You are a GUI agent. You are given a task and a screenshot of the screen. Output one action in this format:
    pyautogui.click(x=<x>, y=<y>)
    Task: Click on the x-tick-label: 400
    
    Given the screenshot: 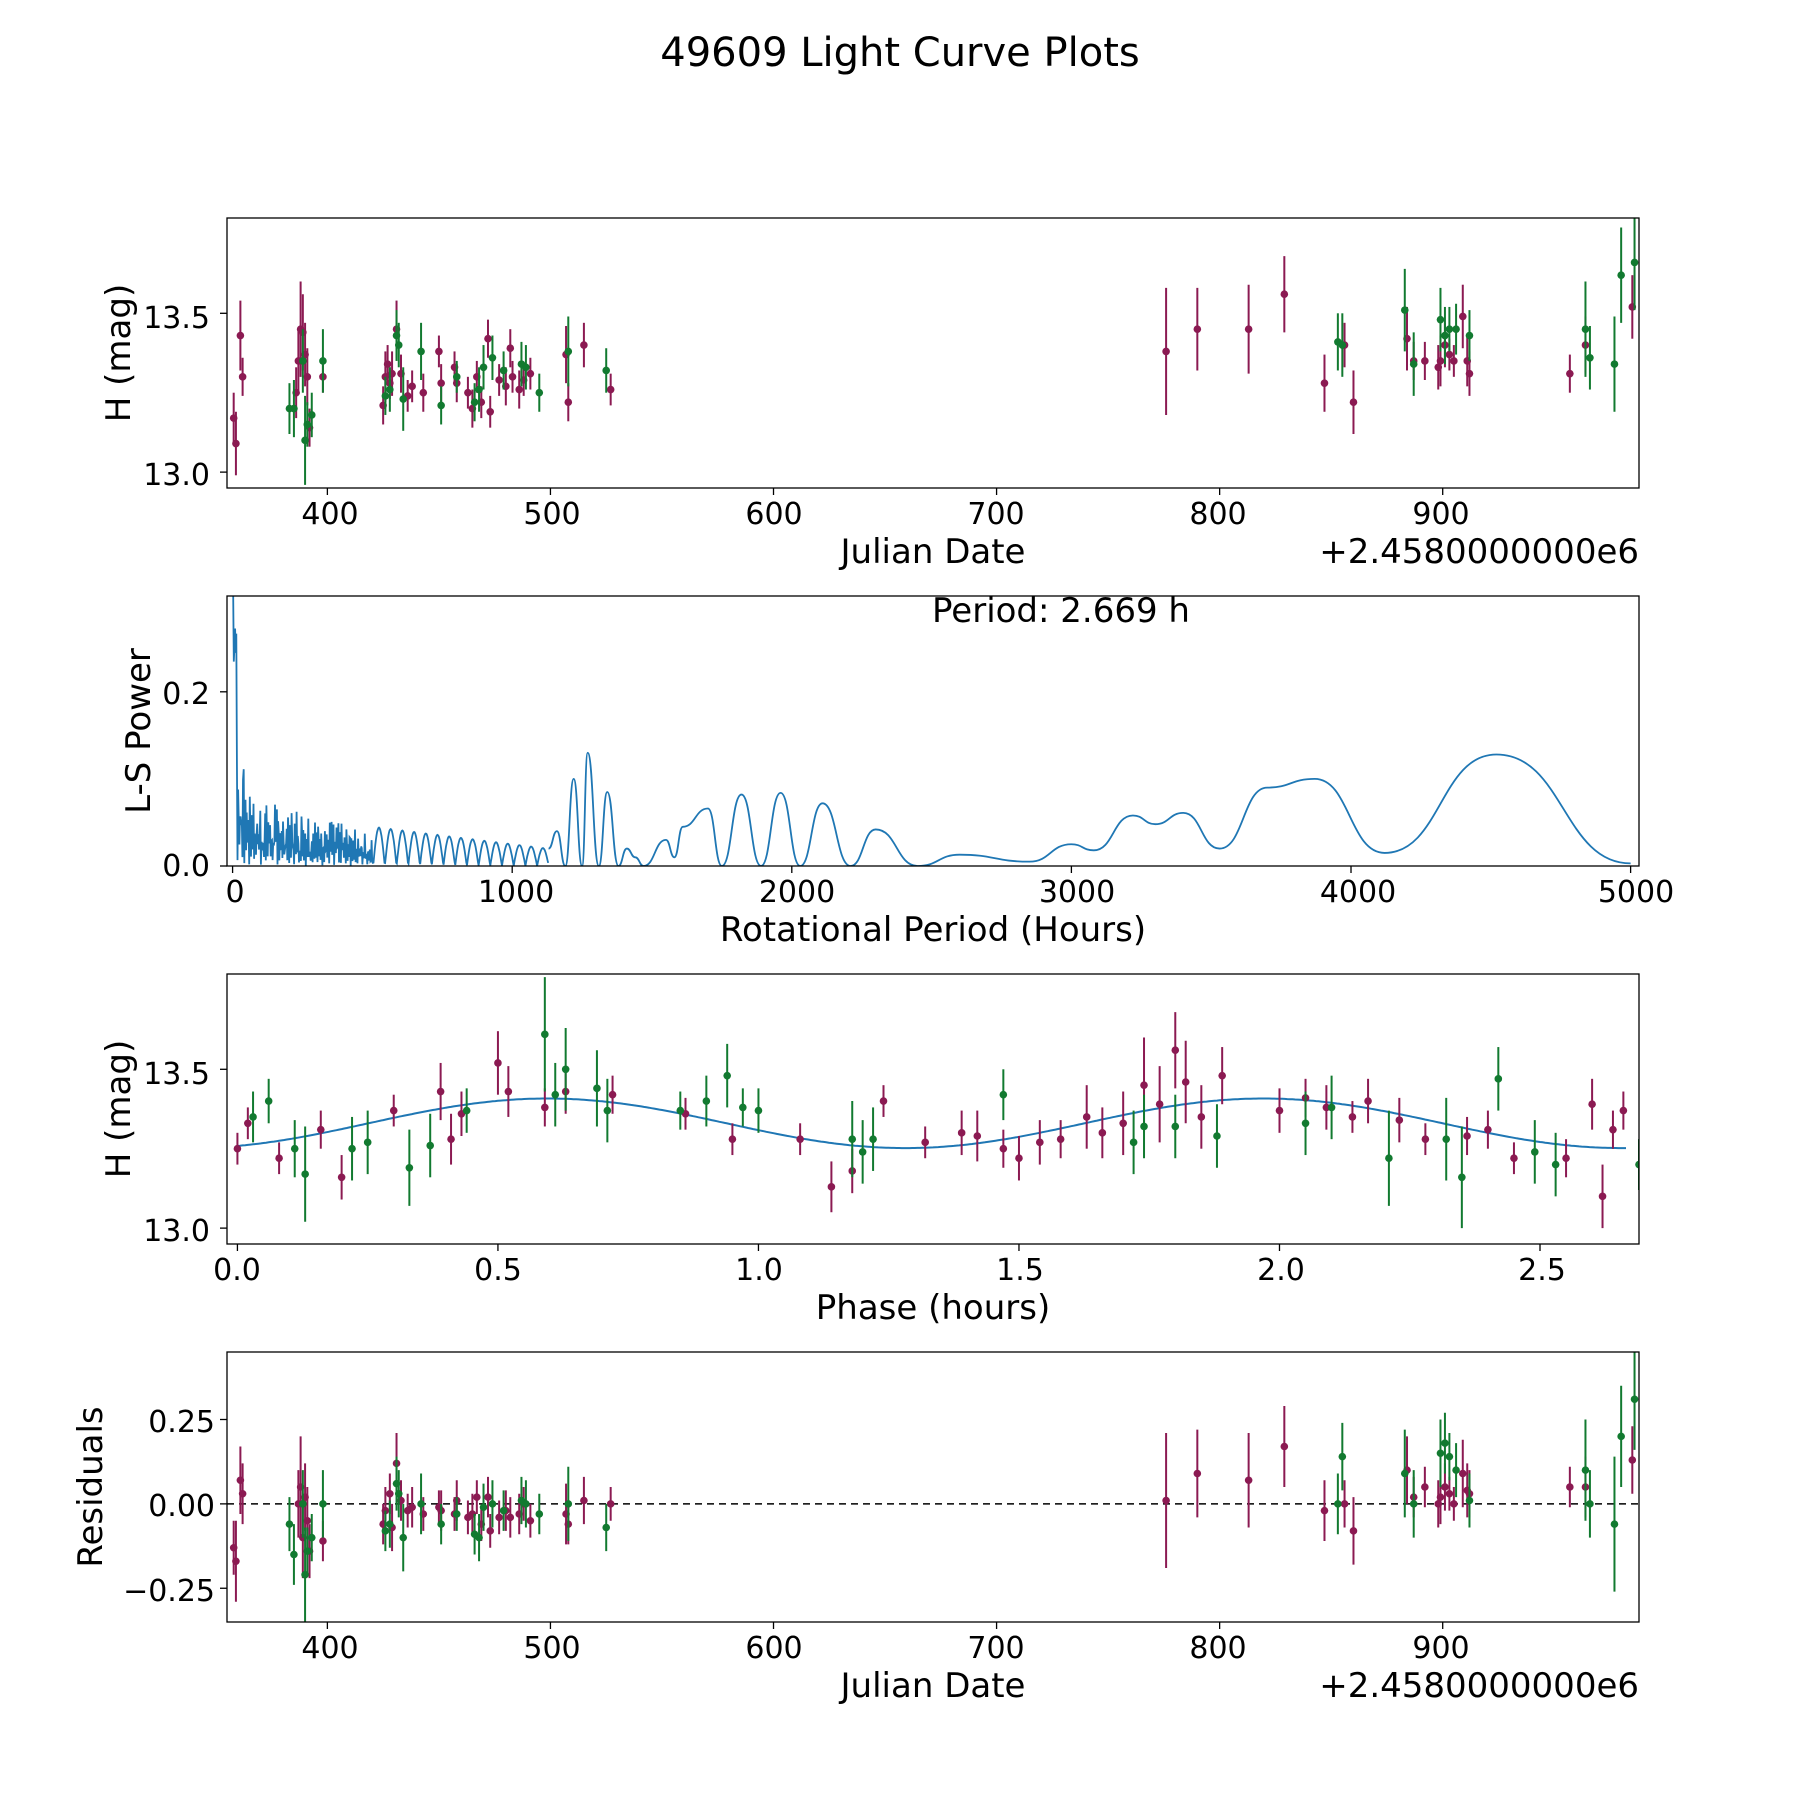 What is the action you would take?
    pyautogui.click(x=329, y=1648)
    